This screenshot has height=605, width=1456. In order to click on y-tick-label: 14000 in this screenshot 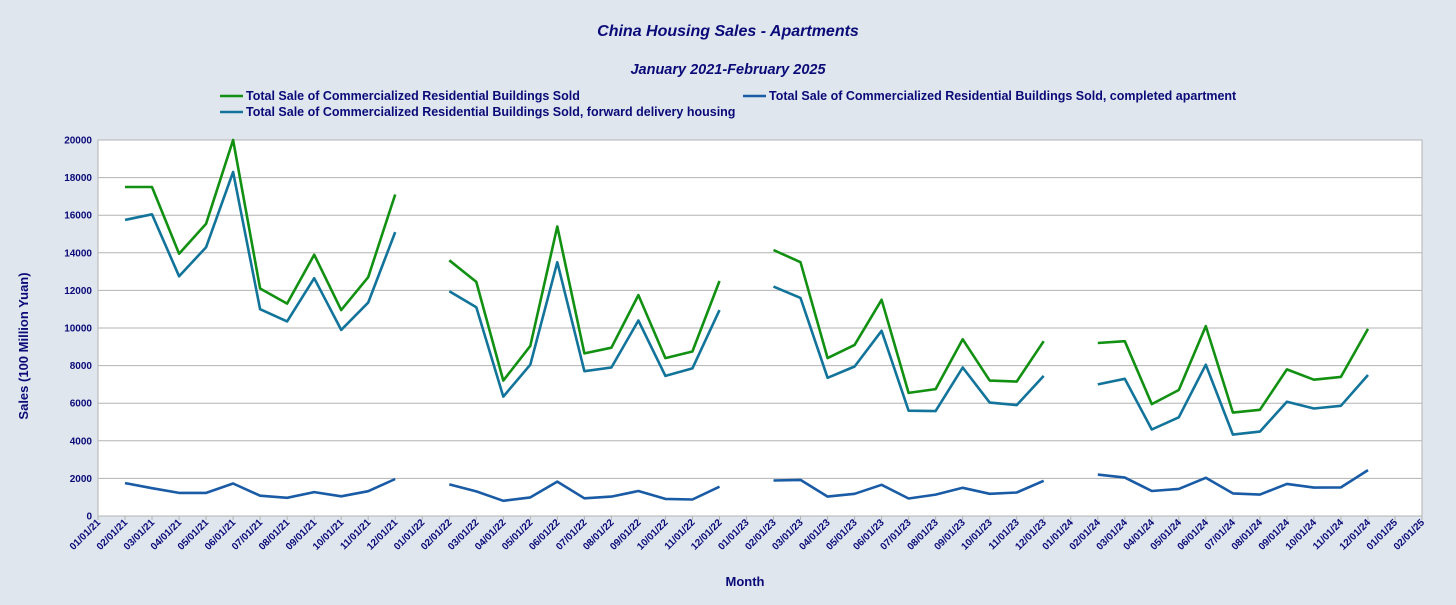, I will do `click(78, 253)`.